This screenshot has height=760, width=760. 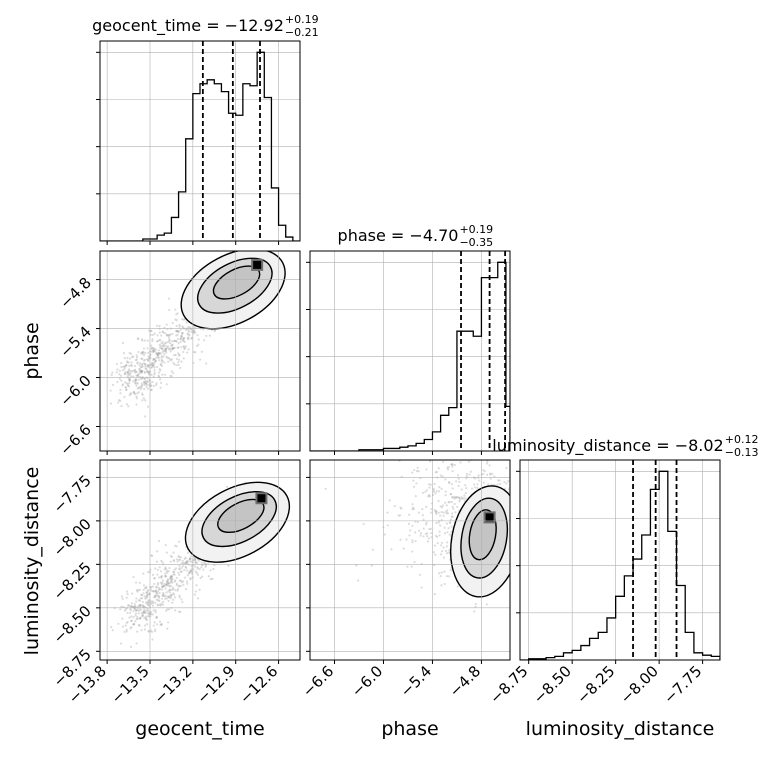 What do you see at coordinates (410, 356) in the screenshot?
I see `hist-step-phase` at bounding box center [410, 356].